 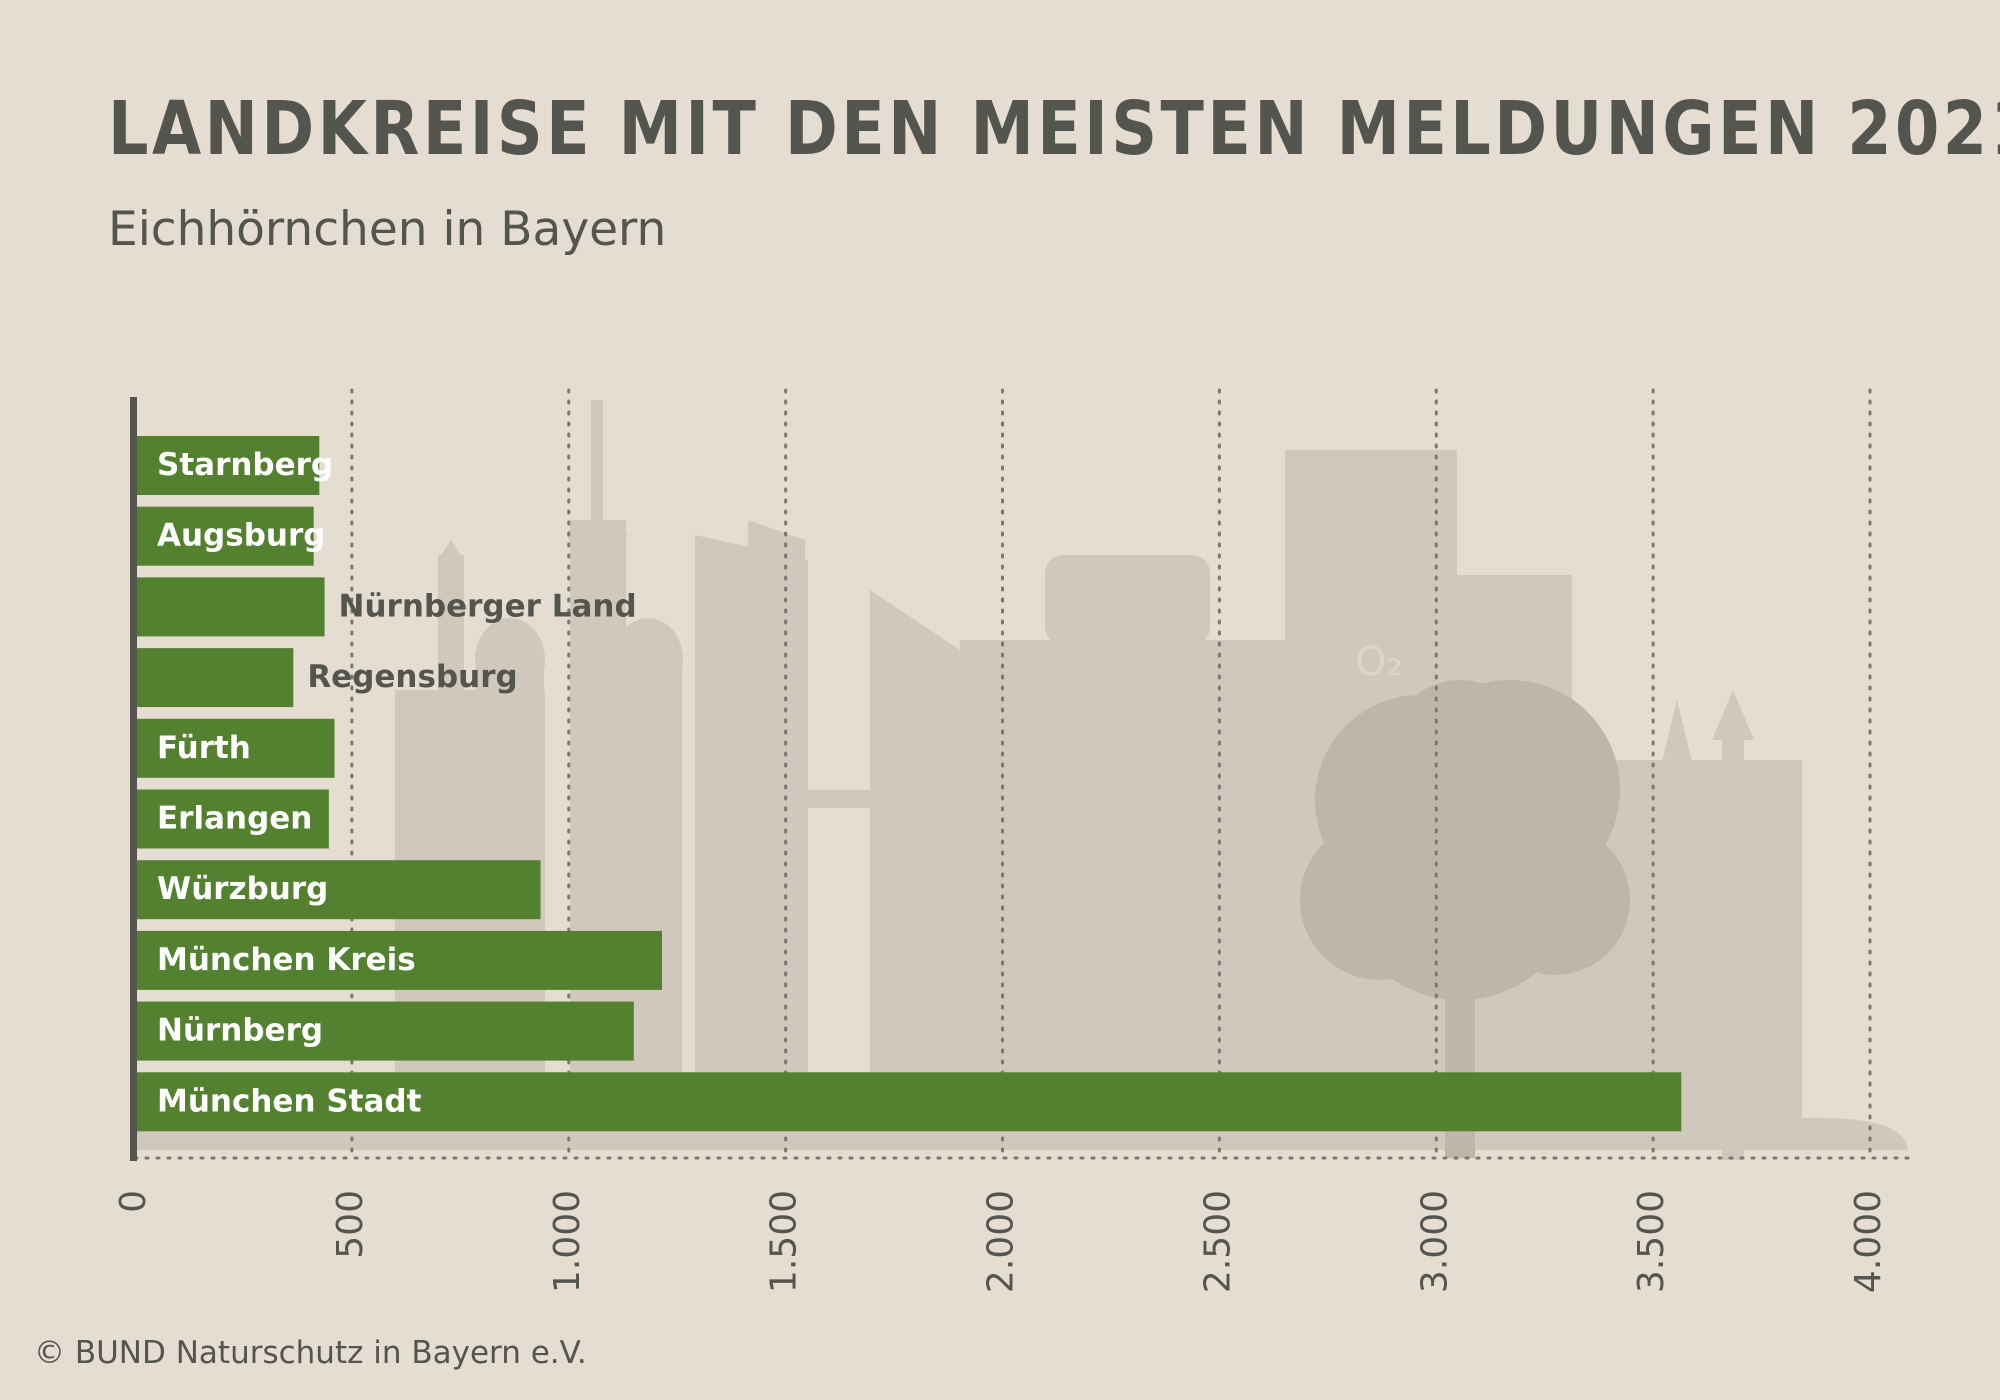 What do you see at coordinates (839, 799) in the screenshot?
I see `skyline-bridge` at bounding box center [839, 799].